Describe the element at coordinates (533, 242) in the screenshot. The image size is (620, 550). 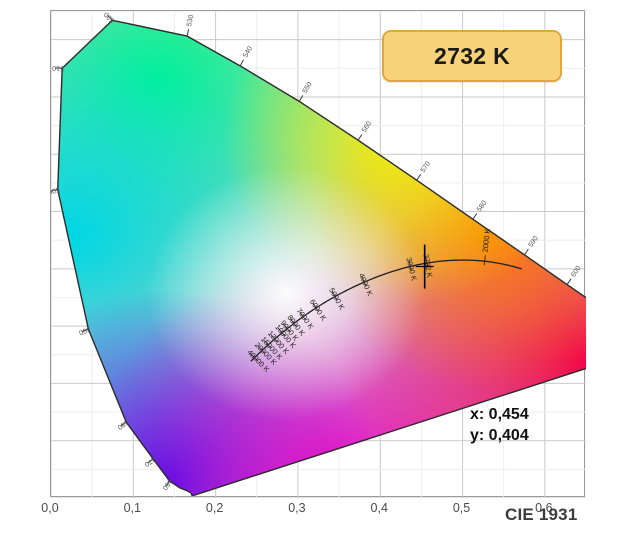
I see `svg-text: 590` at that location.